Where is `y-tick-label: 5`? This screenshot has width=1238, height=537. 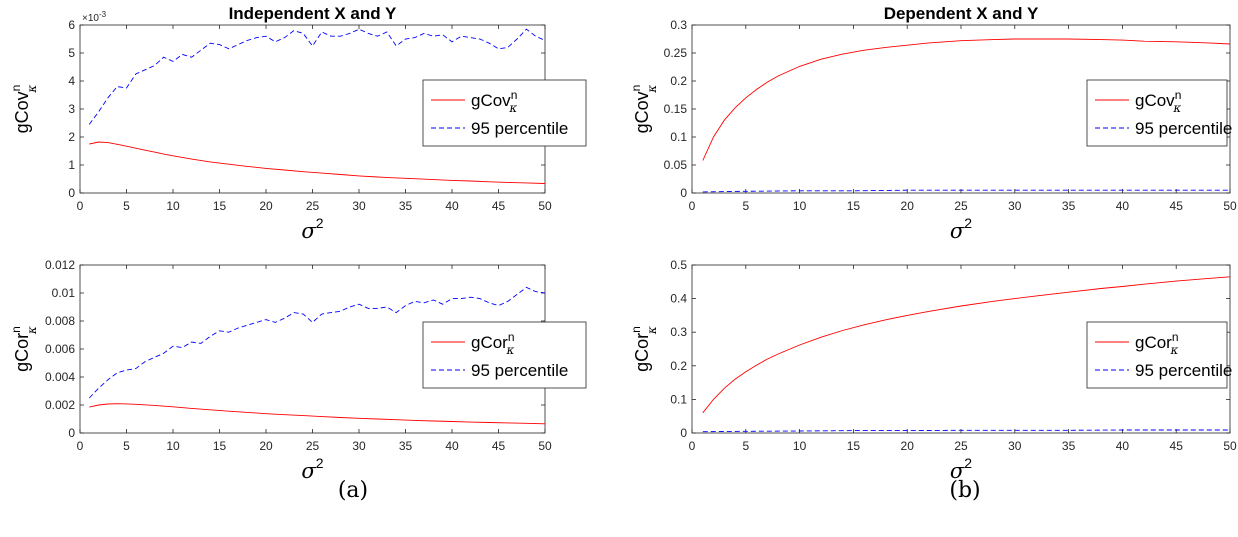
y-tick-label: 5 is located at coordinates (71, 53).